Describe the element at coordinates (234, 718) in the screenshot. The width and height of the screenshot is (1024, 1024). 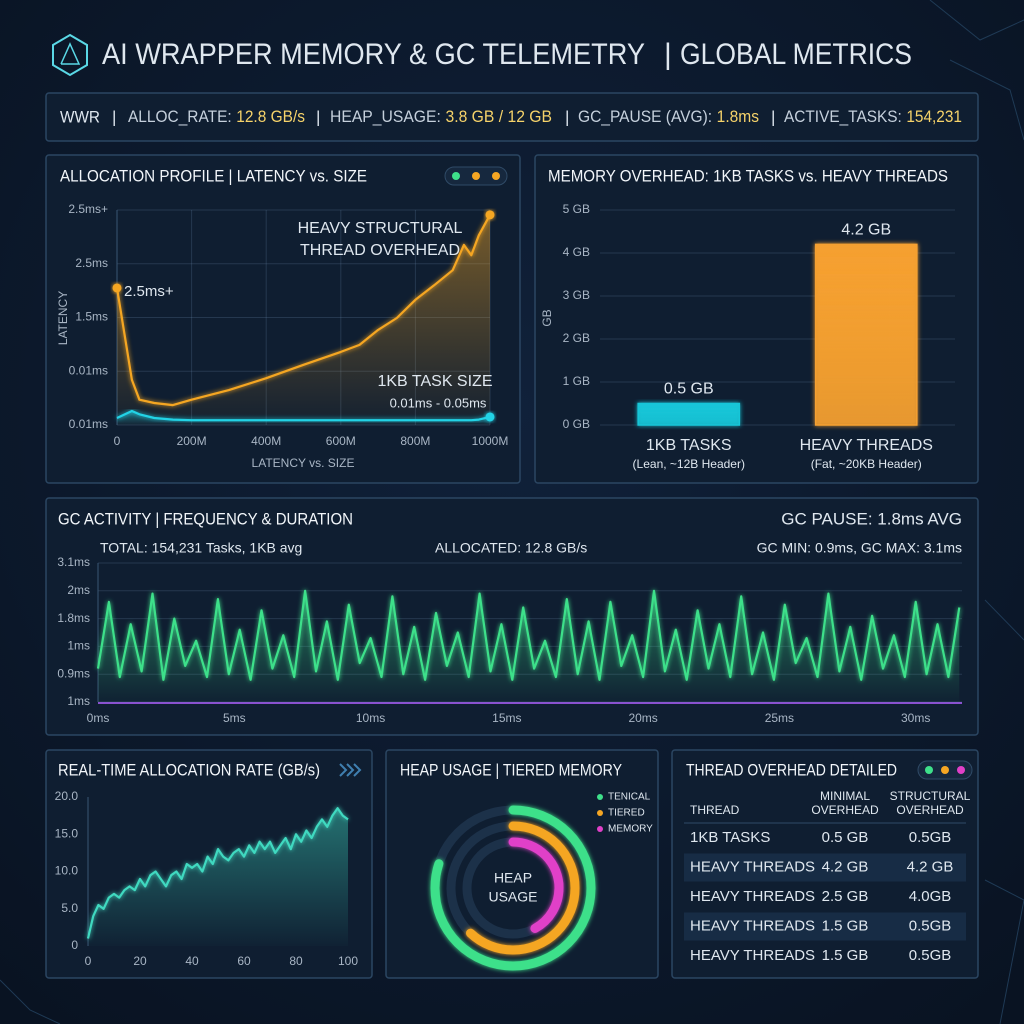
I see `x-tick-label: 5ms` at that location.